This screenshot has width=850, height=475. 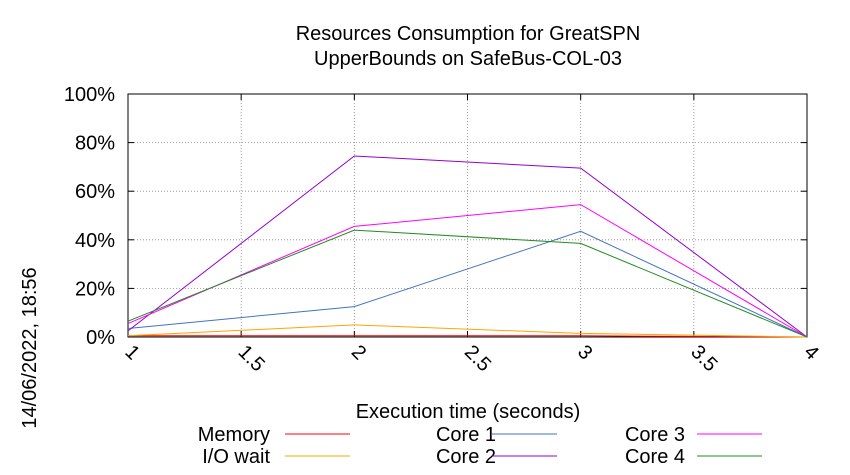 I want to click on x-tick-label: 1, so click(x=131, y=352).